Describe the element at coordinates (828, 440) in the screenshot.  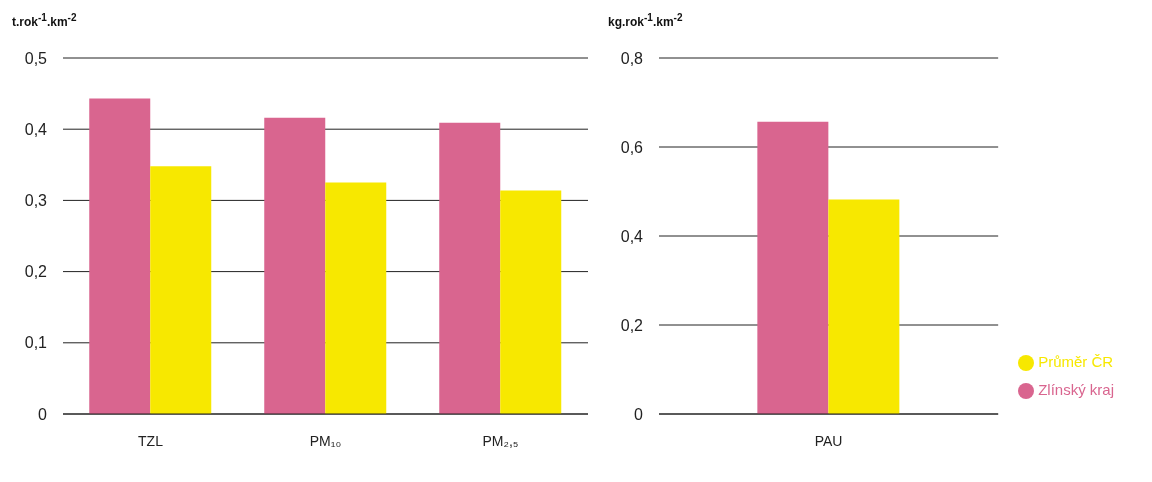
I see `x-tick-label: PAU` at that location.